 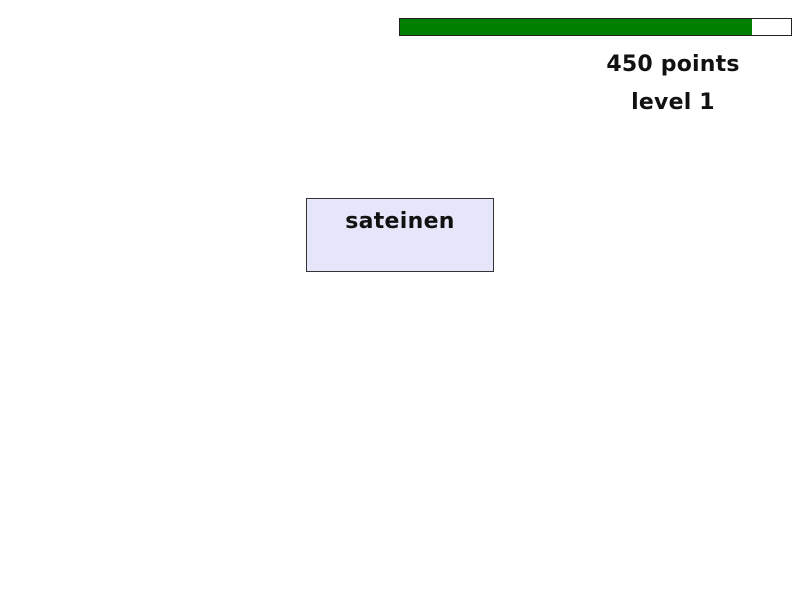 I want to click on progress-bar, so click(x=595, y=27).